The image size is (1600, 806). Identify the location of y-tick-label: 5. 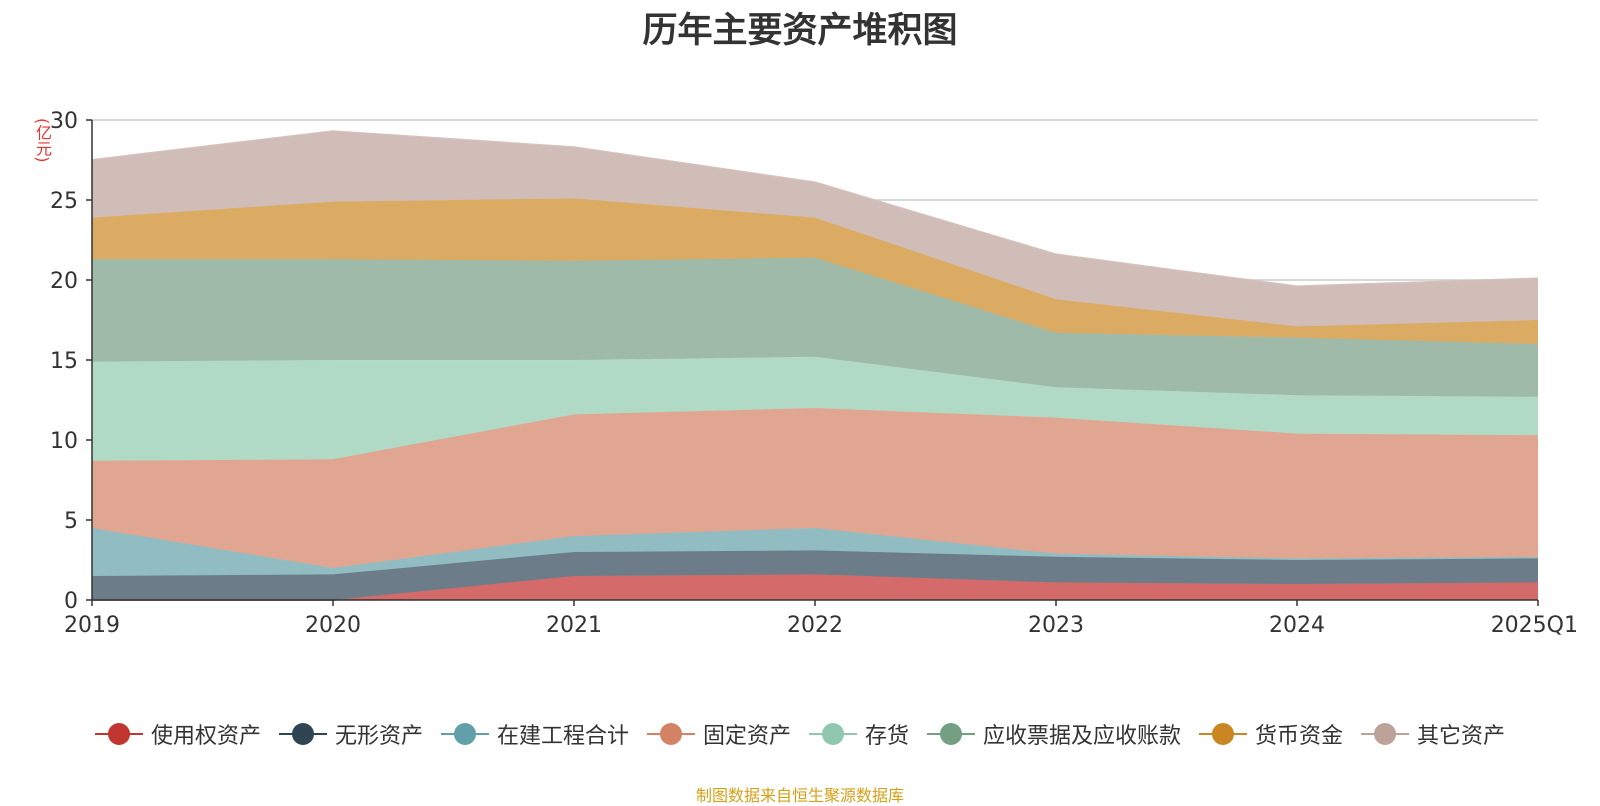
(71, 521).